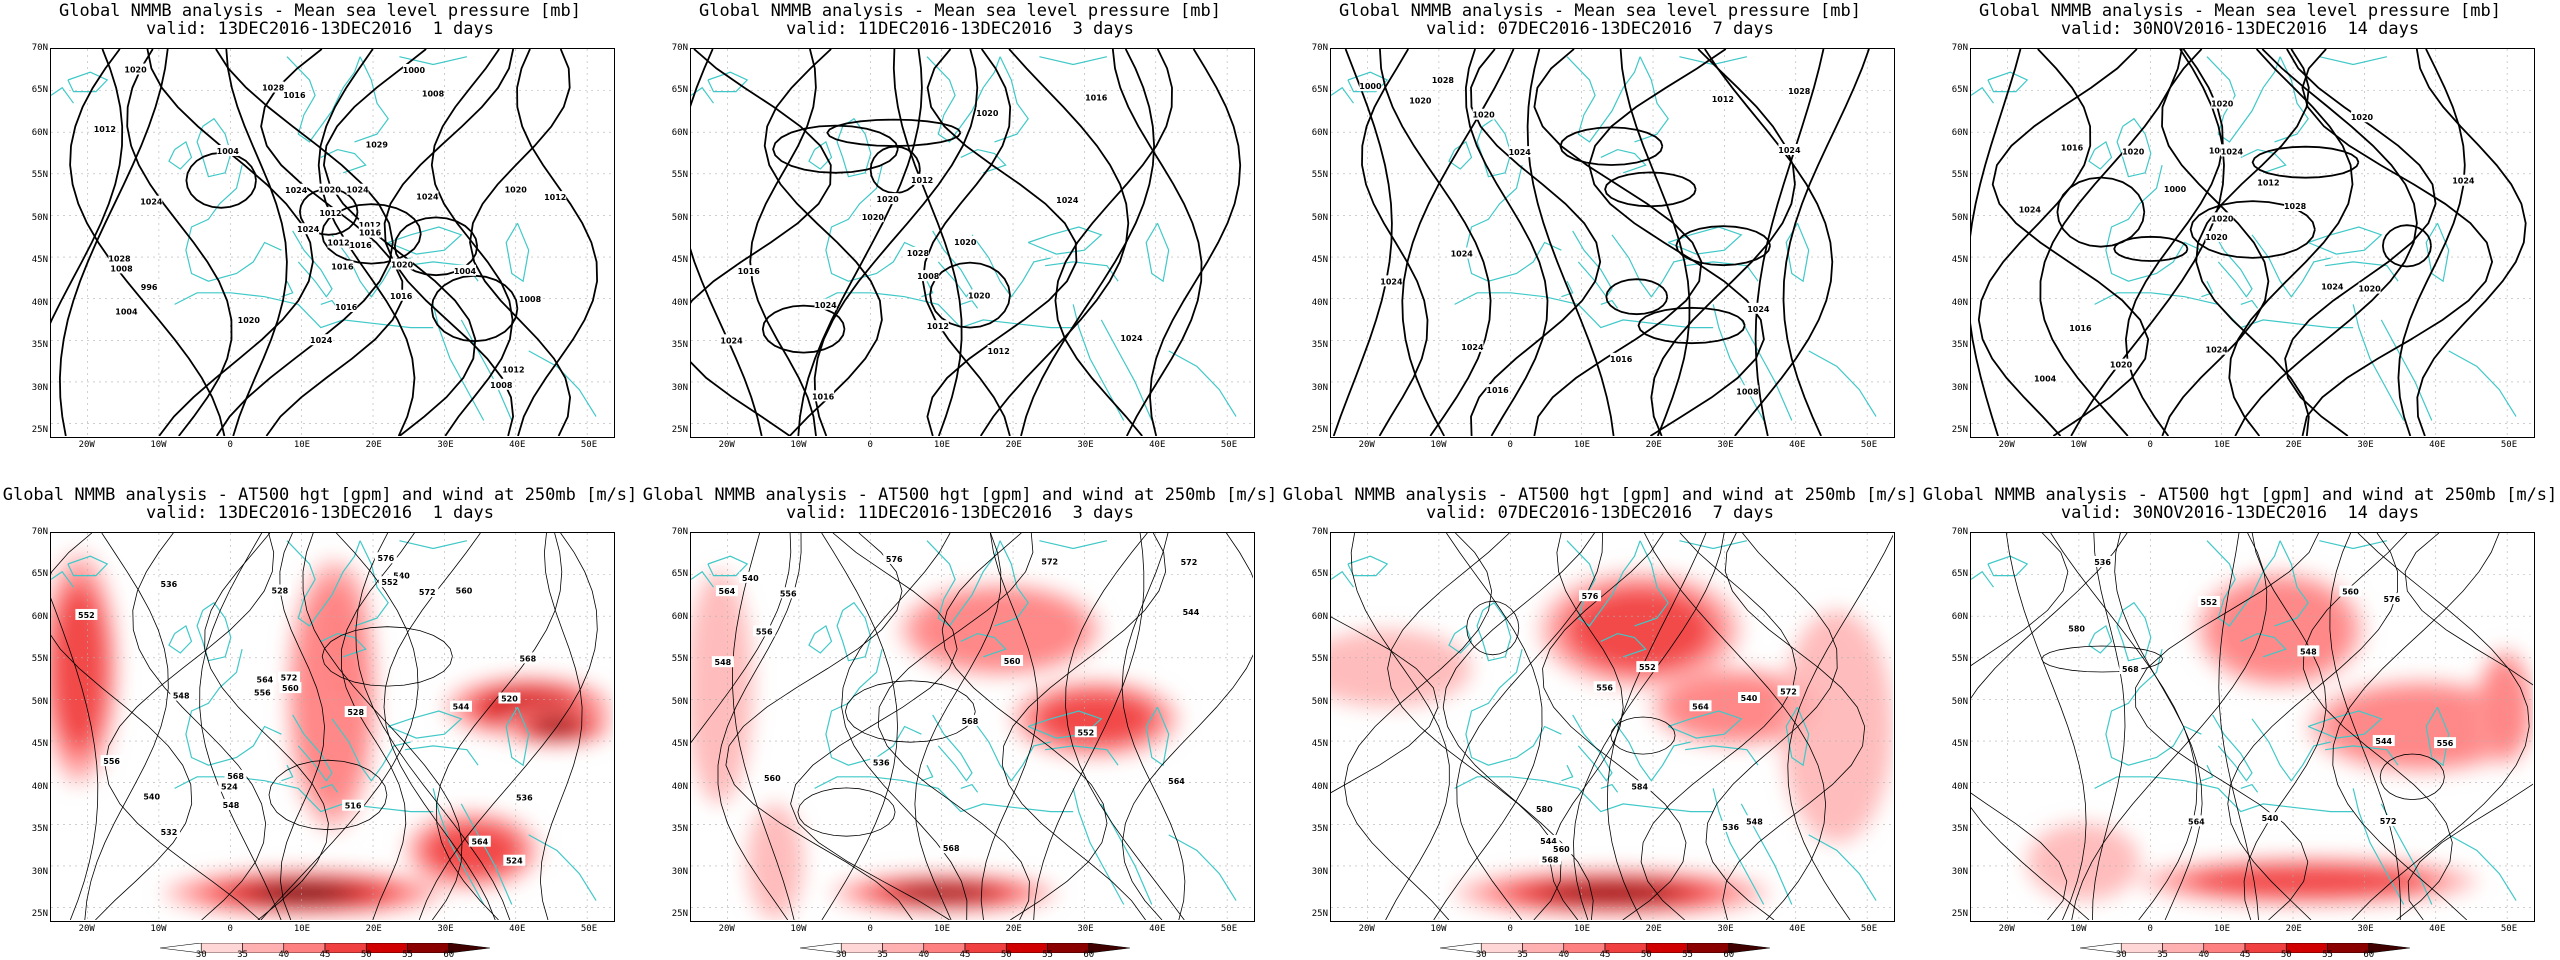 The width and height of the screenshot is (2560, 960). What do you see at coordinates (230, 445) in the screenshot?
I see `x-tick-label: 0` at bounding box center [230, 445].